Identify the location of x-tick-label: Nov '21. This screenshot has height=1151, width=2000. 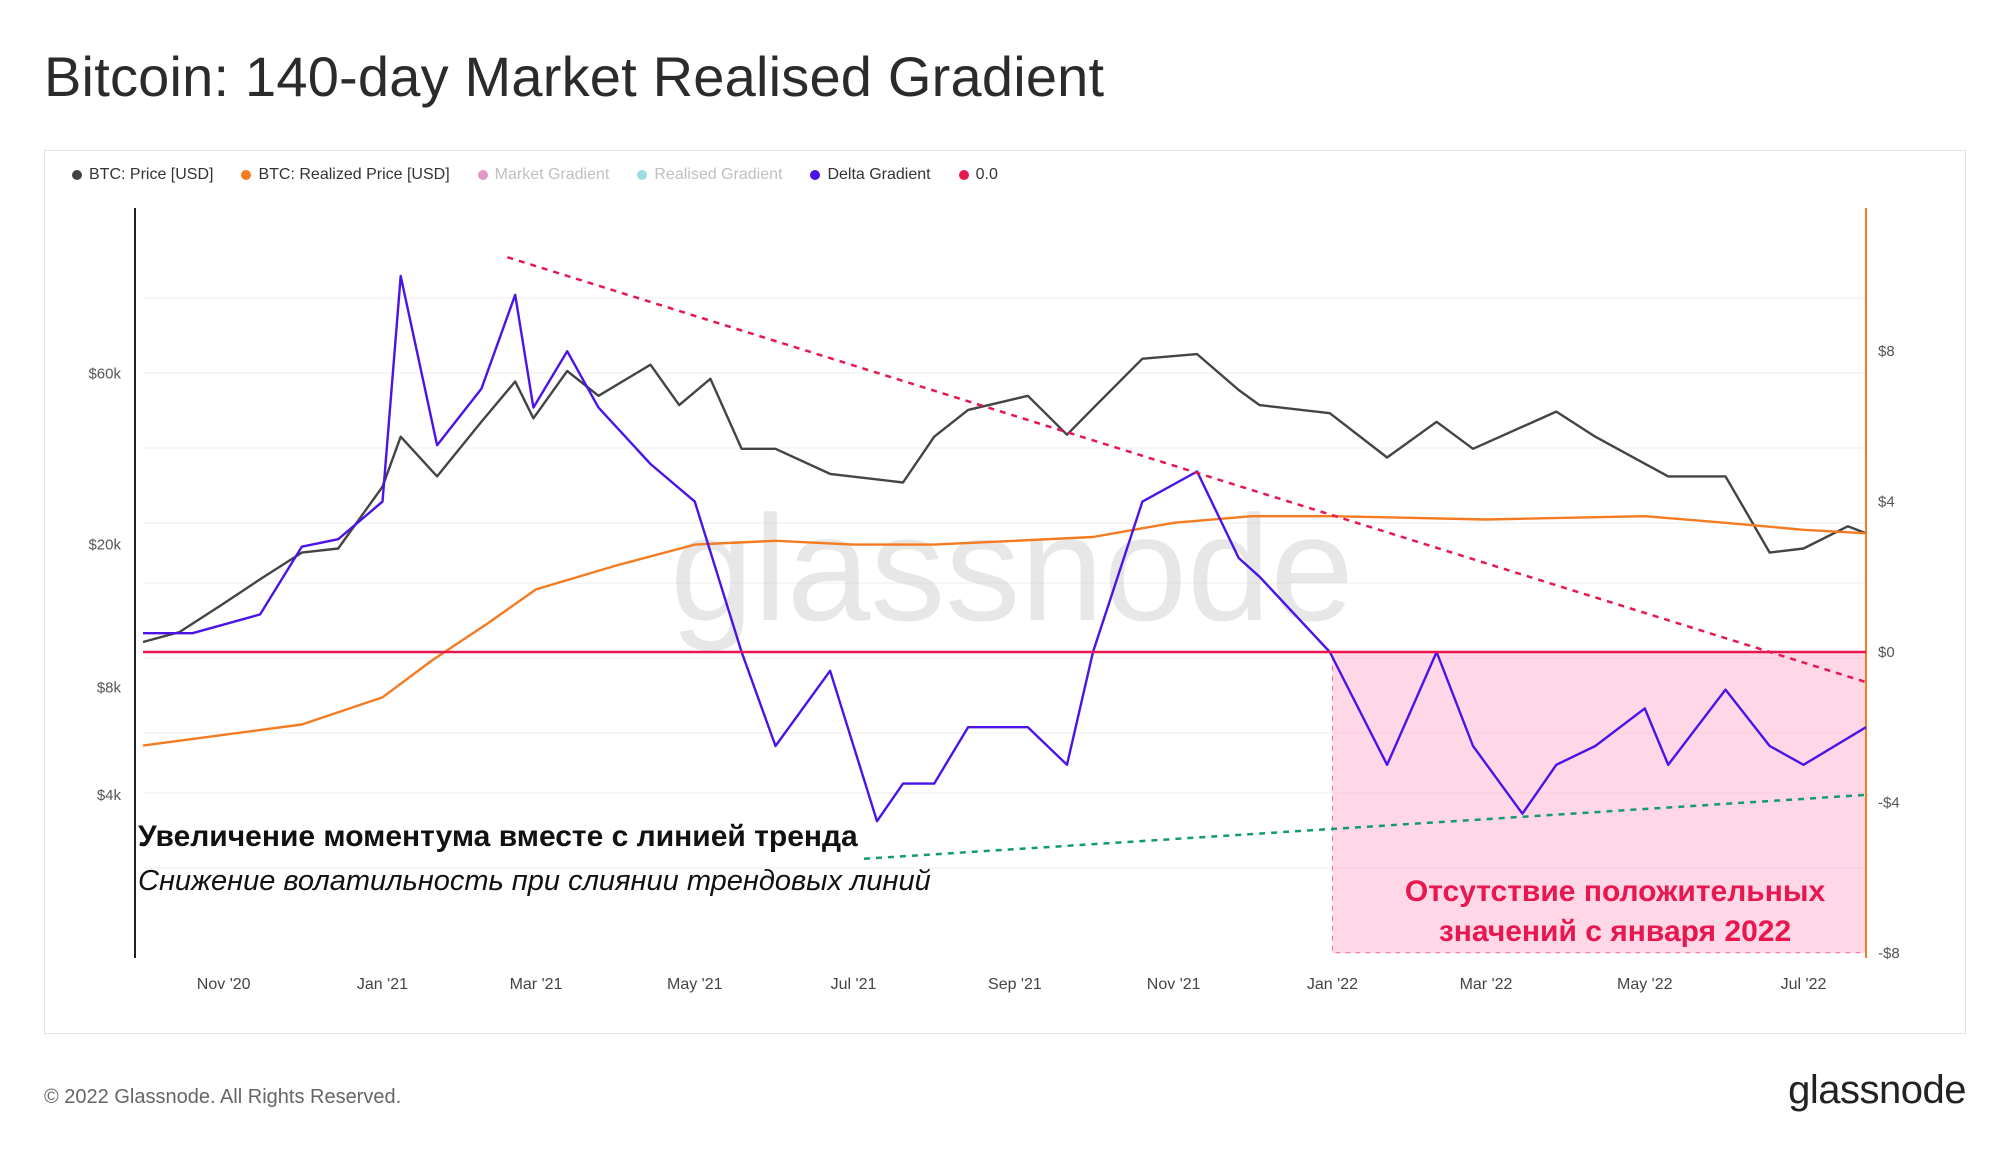
(1174, 984).